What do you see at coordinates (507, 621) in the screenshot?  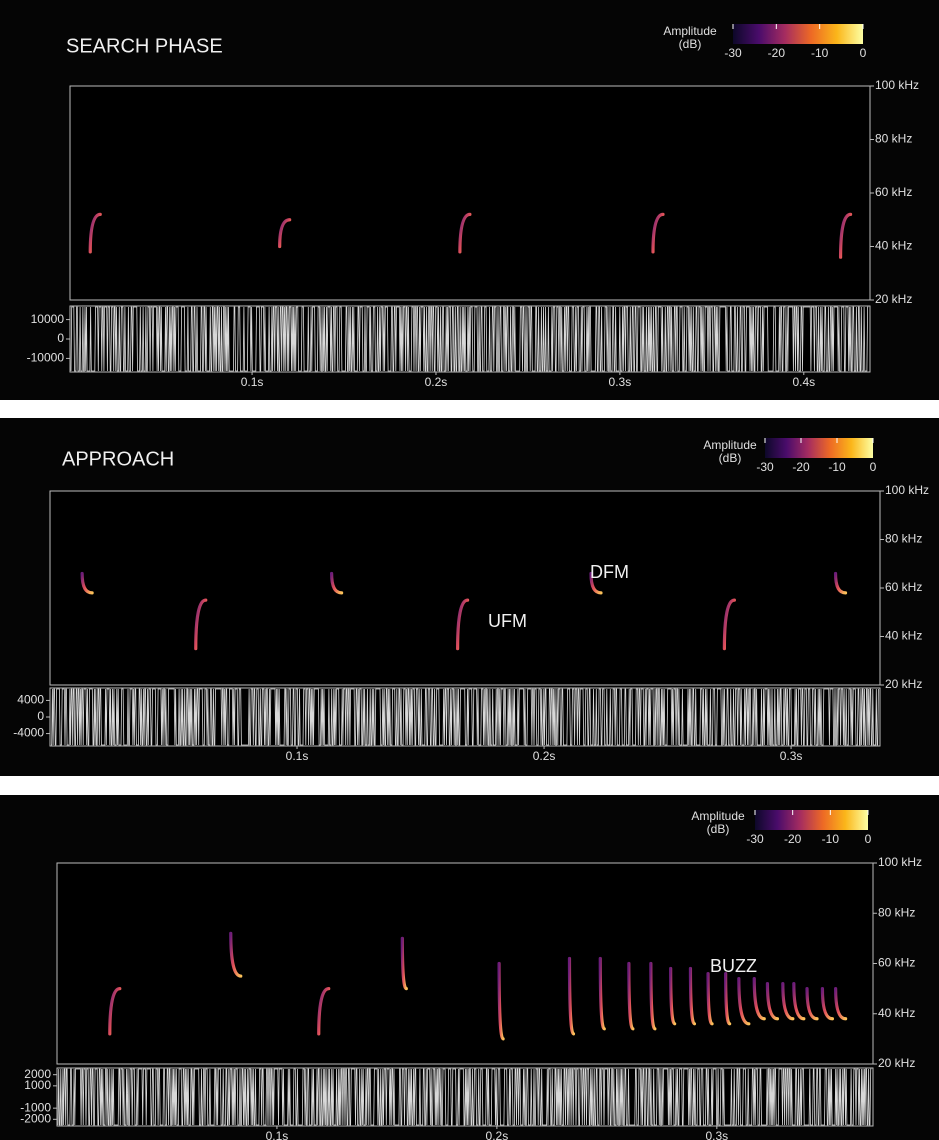 I see `annotation: UFM` at bounding box center [507, 621].